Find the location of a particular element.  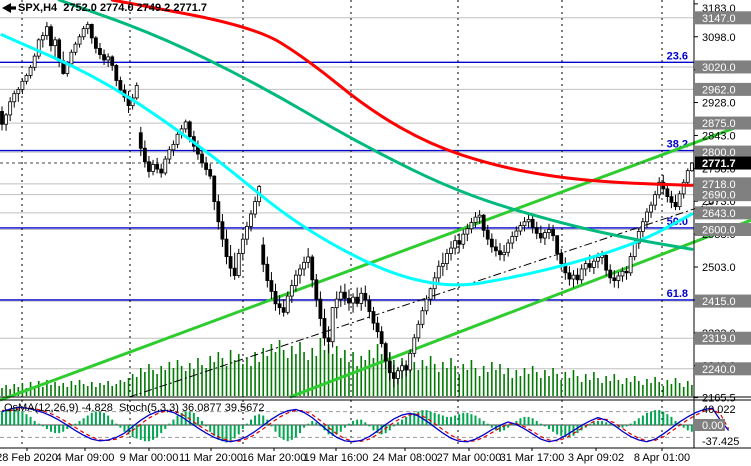

stoch-signal-line is located at coordinates (365, 424).